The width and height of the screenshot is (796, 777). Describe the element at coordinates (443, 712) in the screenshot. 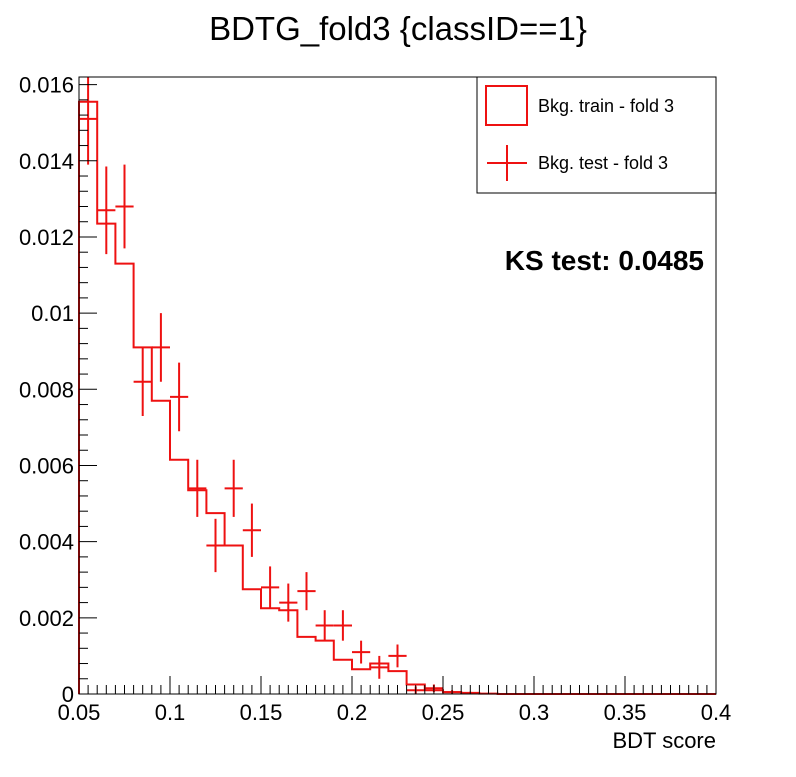

I see `x-tick-label: 0.25` at that location.